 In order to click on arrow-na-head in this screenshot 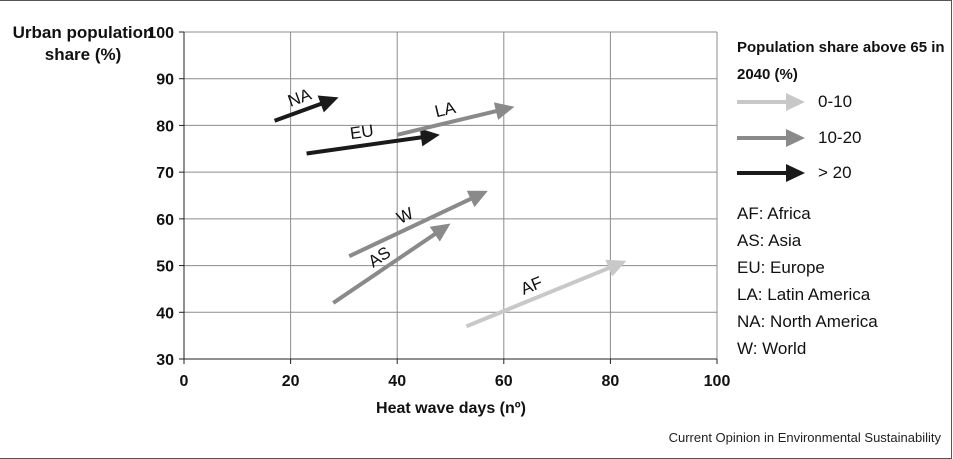, I will do `click(328, 104)`.